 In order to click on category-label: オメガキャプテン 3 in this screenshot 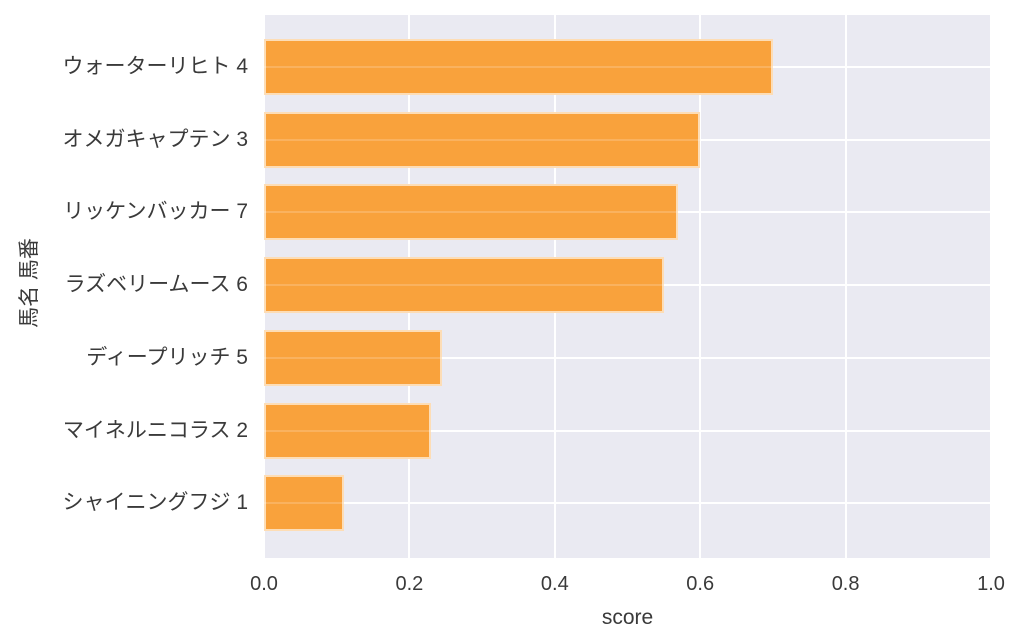, I will do `click(155, 139)`.